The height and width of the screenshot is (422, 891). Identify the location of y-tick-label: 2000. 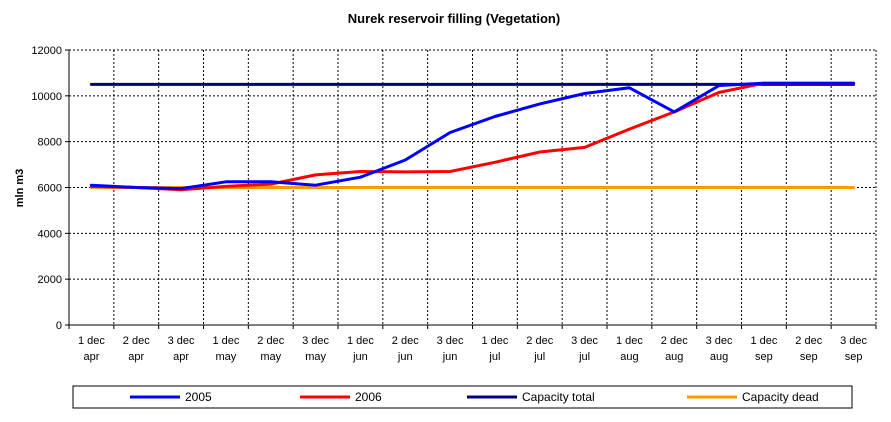
(50, 280).